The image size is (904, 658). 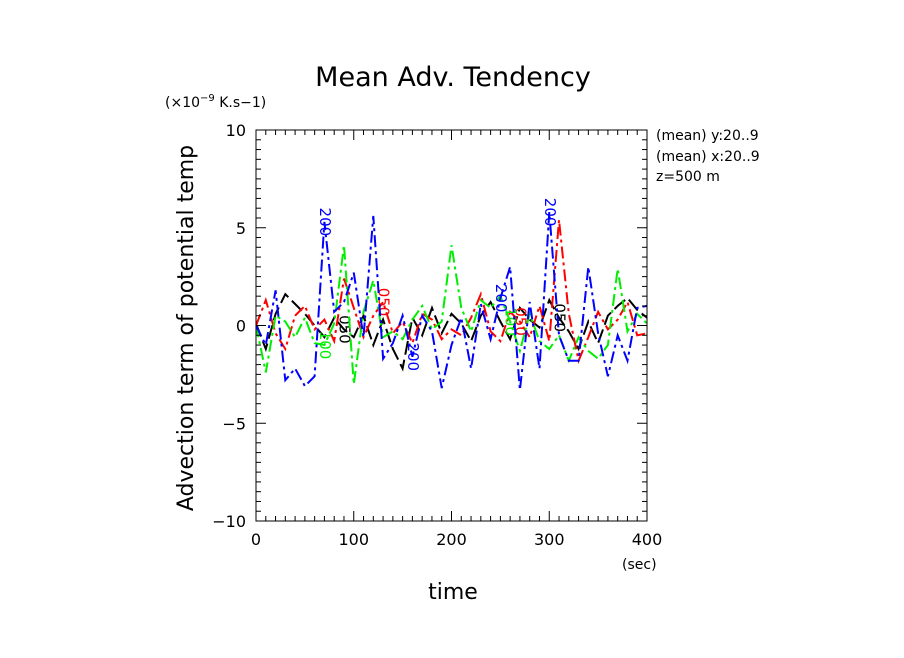 What do you see at coordinates (353, 539) in the screenshot?
I see `x-tick-label: 100` at bounding box center [353, 539].